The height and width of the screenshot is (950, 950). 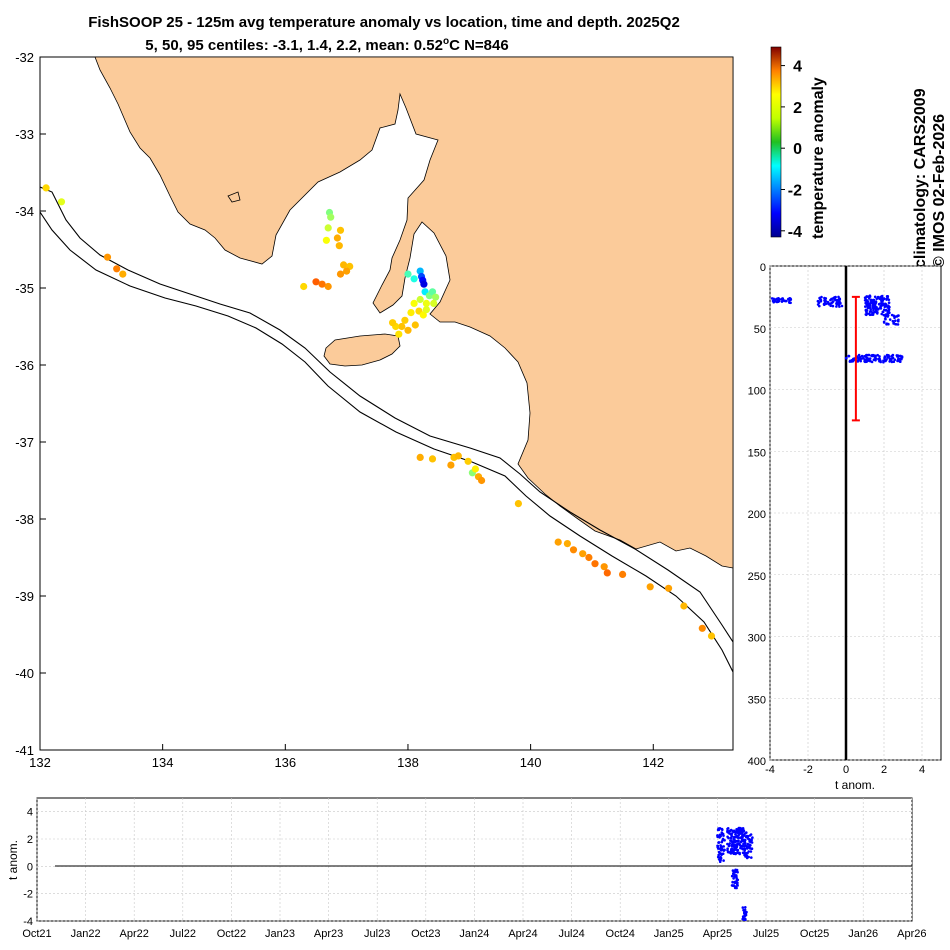 I want to click on time-points, so click(x=735, y=873).